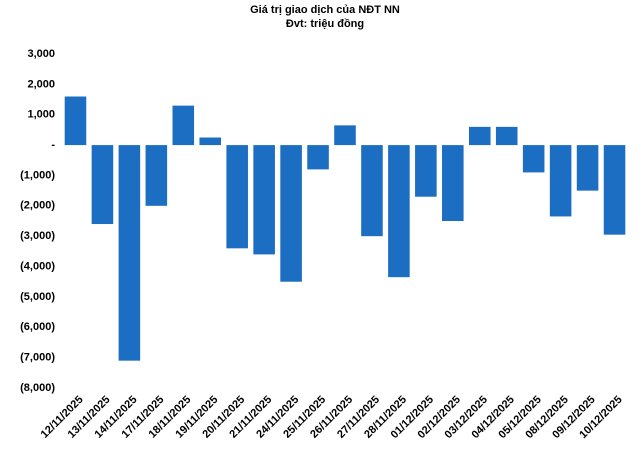 This screenshot has height=450, width=640. Describe the element at coordinates (37, 266) in the screenshot. I see `y-tick-label: (4,000)` at that location.